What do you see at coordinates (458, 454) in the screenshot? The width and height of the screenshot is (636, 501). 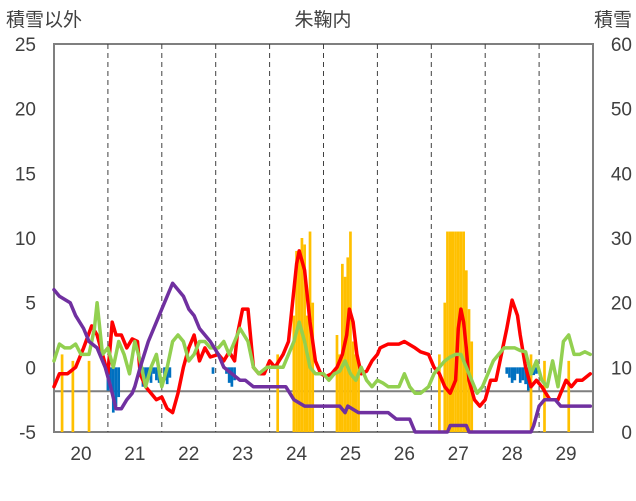 I see `x-tick-label: 27` at bounding box center [458, 454].